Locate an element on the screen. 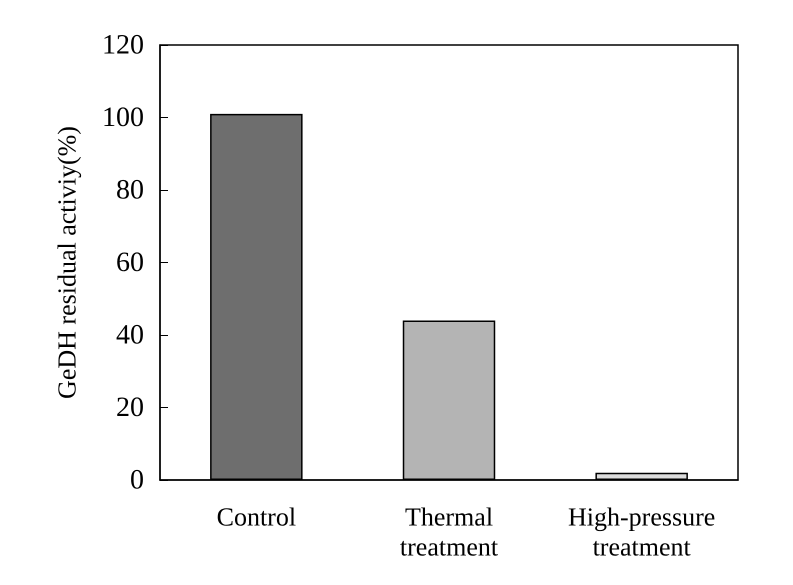 The width and height of the screenshot is (793, 585). y-tick-label: 100 is located at coordinates (123, 117).